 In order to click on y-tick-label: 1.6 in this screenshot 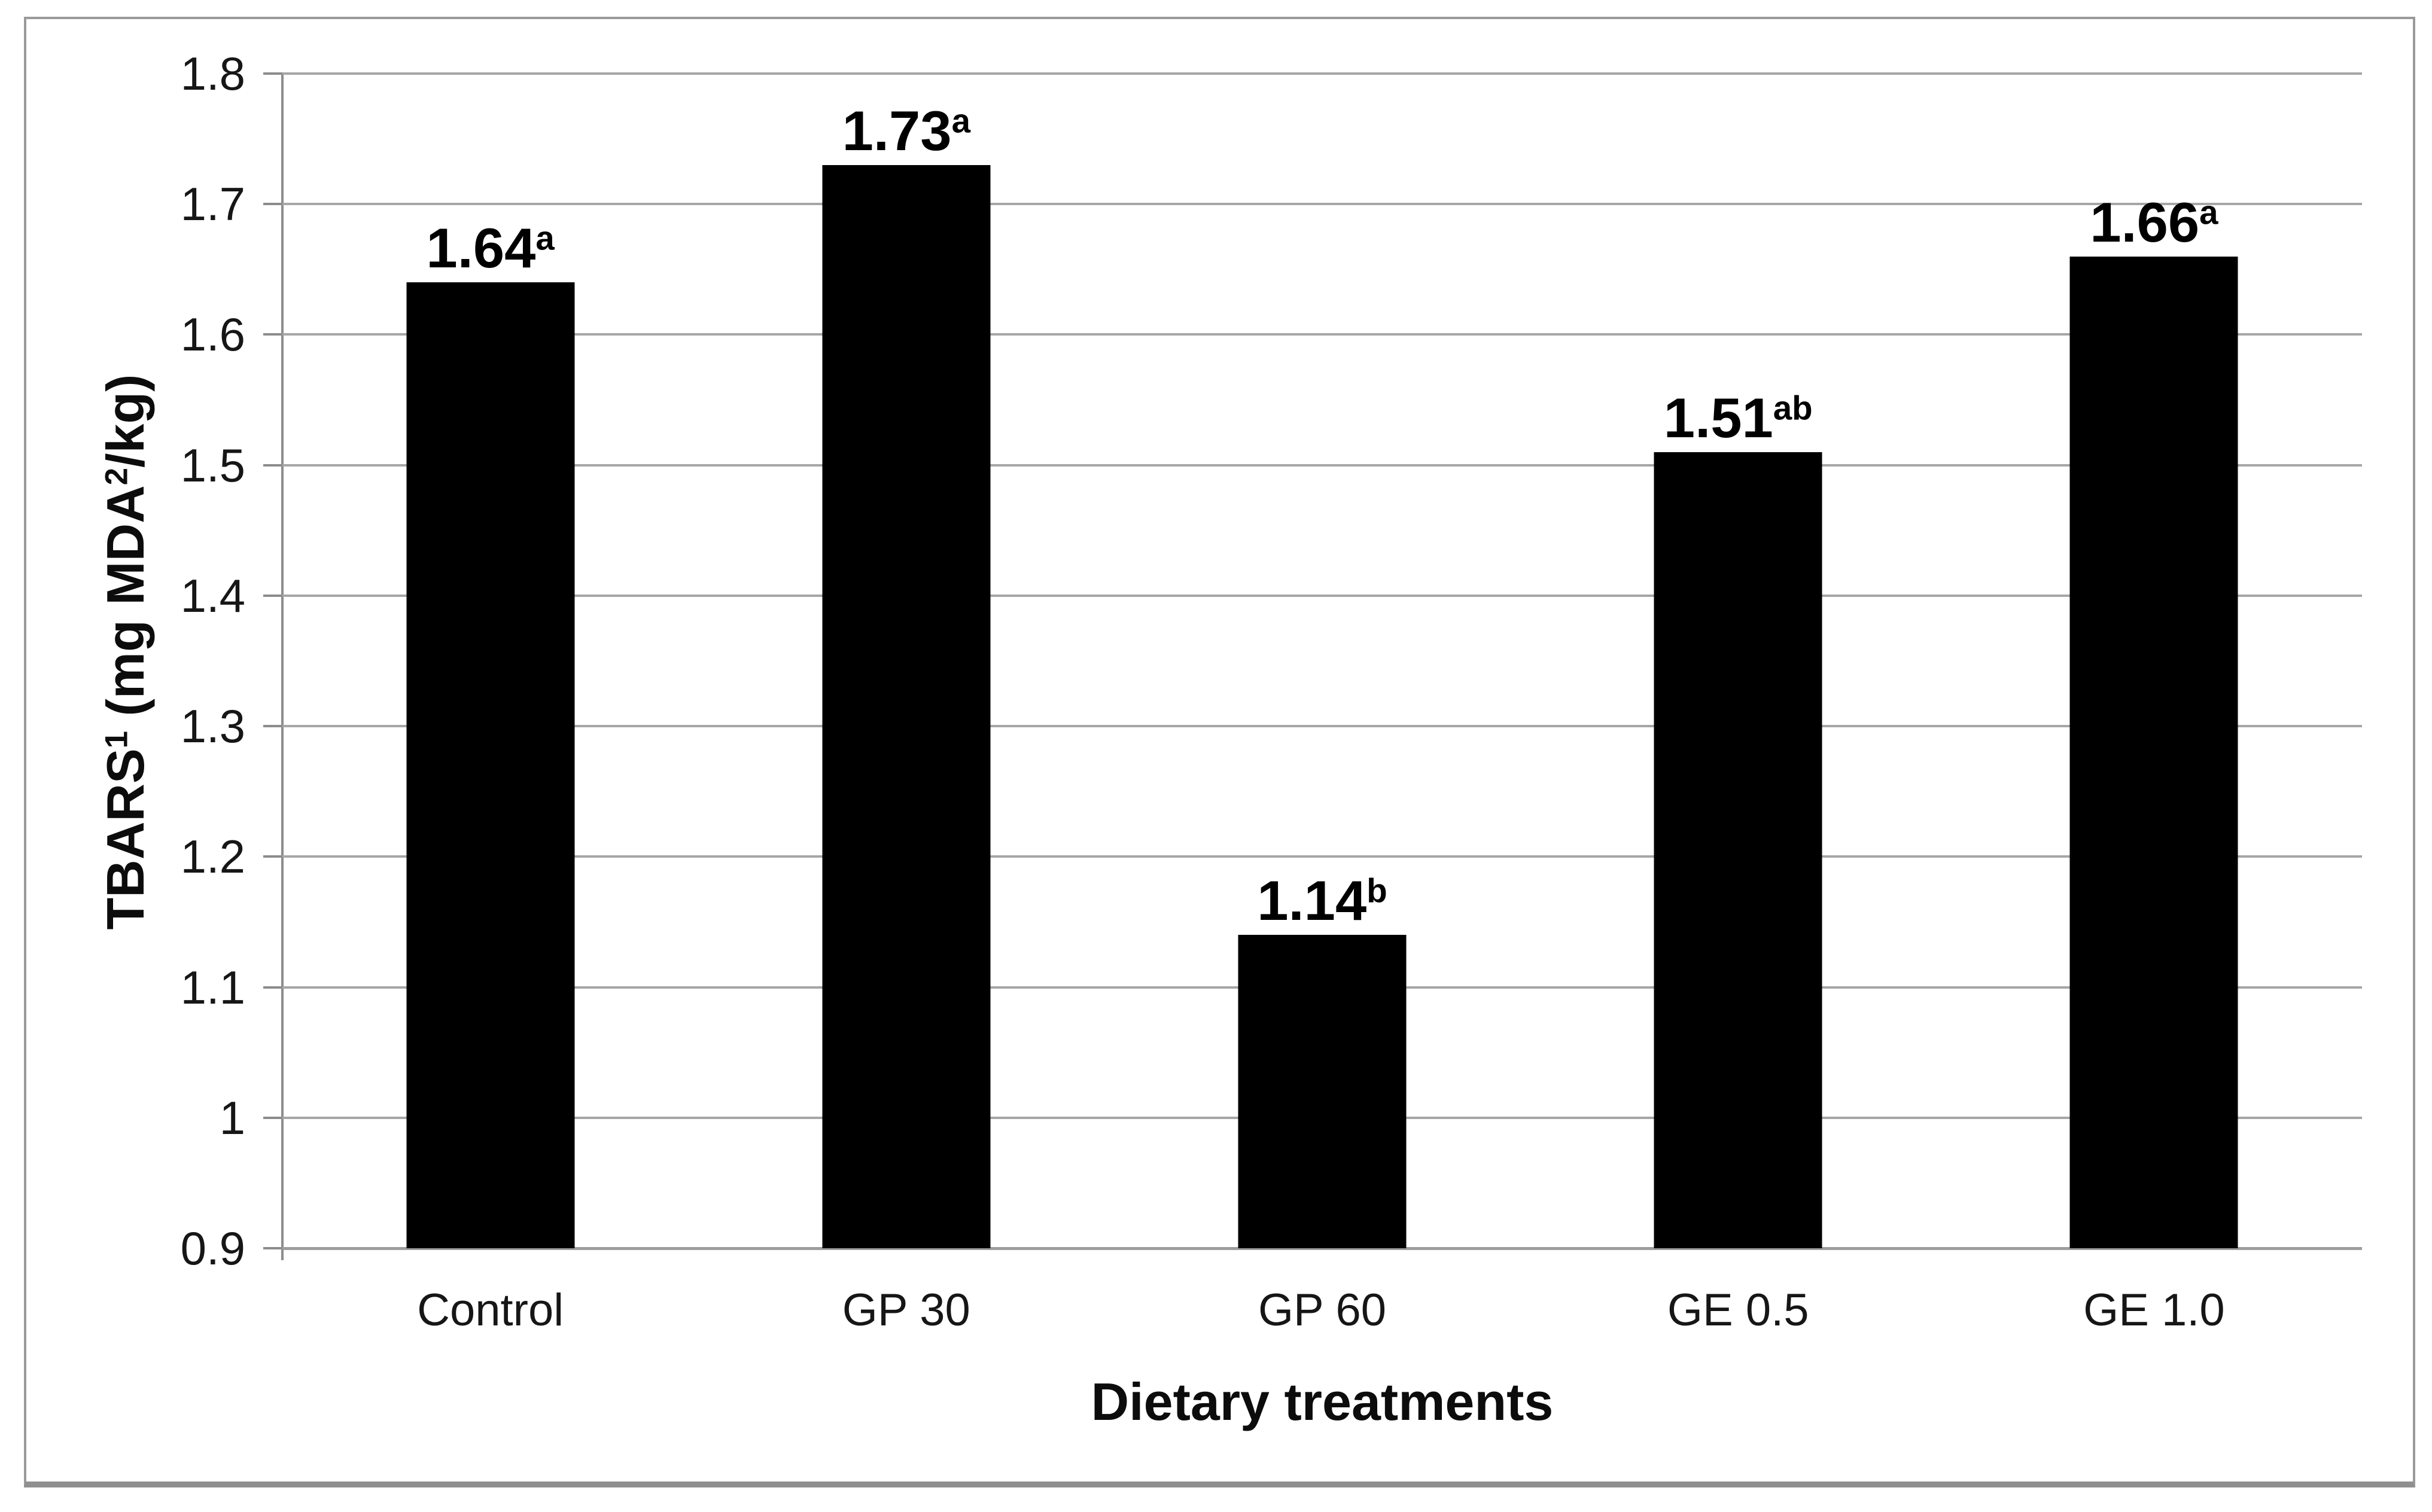, I will do `click(212, 334)`.